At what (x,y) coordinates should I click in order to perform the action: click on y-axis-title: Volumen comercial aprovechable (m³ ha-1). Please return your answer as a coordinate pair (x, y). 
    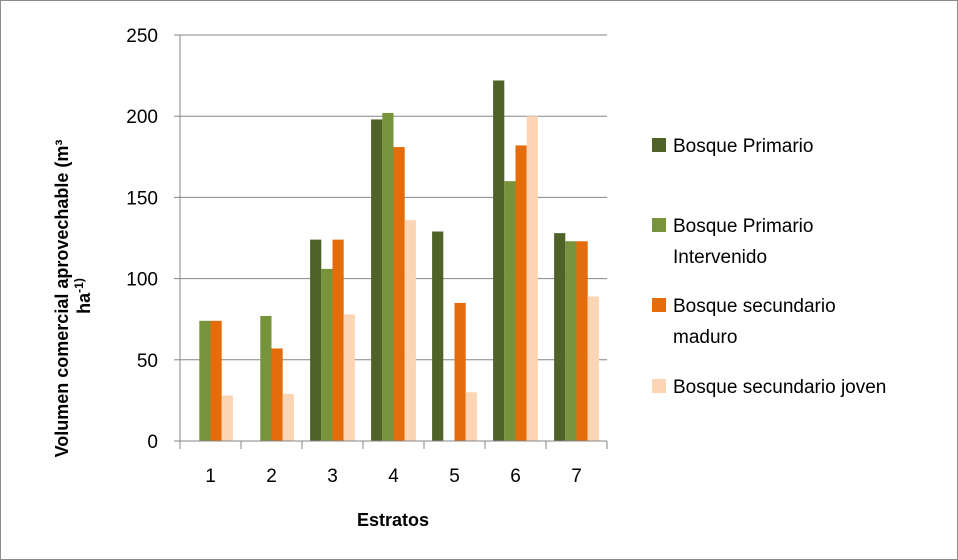
    Looking at the image, I should click on (73, 296).